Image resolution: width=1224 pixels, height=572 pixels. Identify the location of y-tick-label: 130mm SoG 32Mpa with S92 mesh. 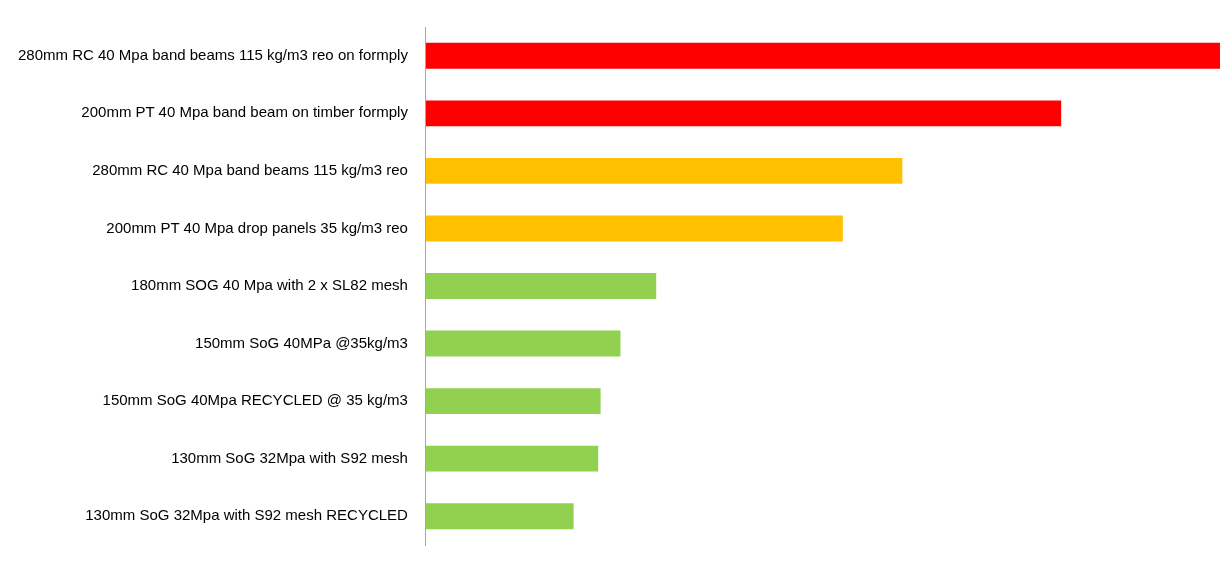
(289, 457).